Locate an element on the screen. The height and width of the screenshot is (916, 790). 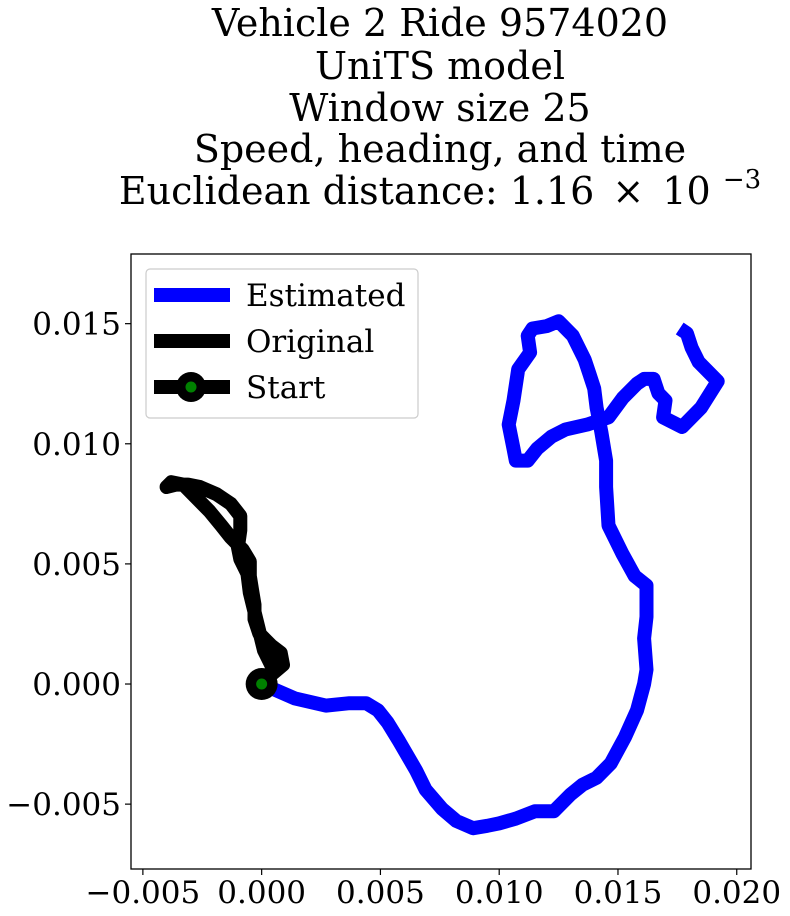
title-line-5: Euclidean distance: 1.16 × 10 −3 is located at coordinates (440, 189).